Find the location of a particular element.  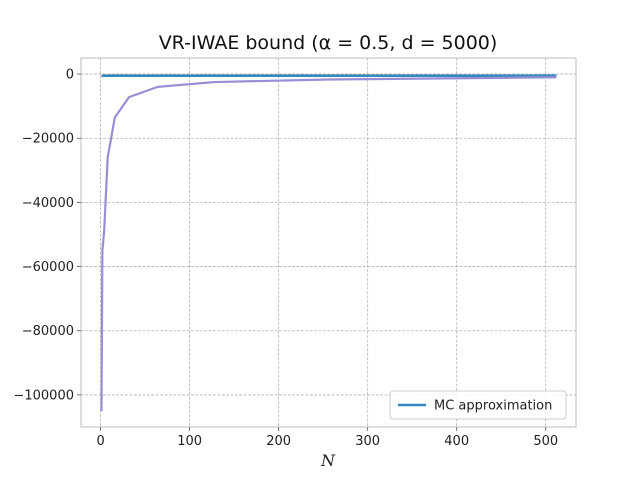

x-tick-label: 200 is located at coordinates (278, 441).